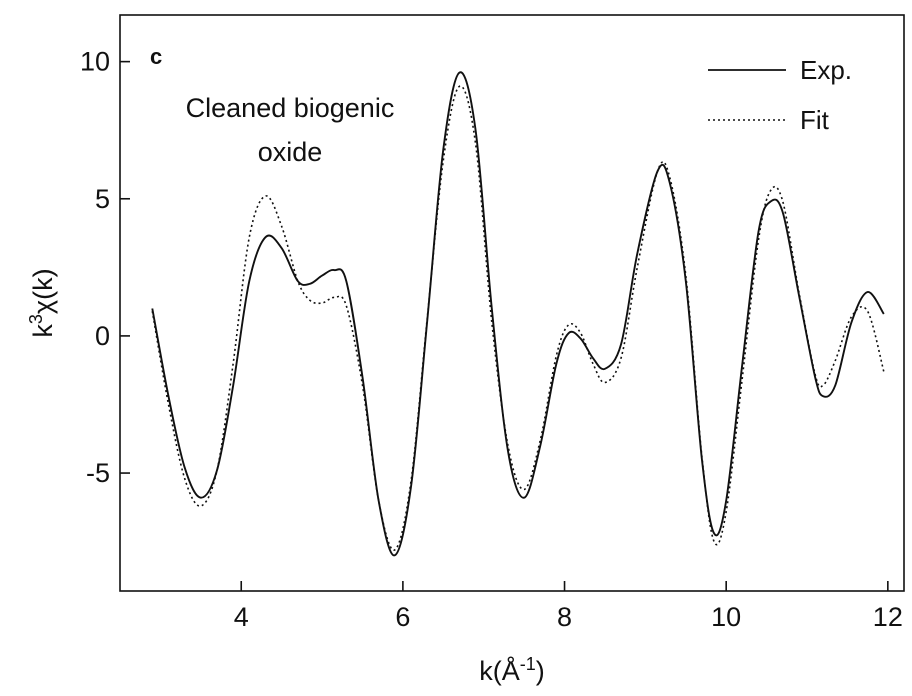  I want to click on legend-label-fit: Fit, so click(815, 120).